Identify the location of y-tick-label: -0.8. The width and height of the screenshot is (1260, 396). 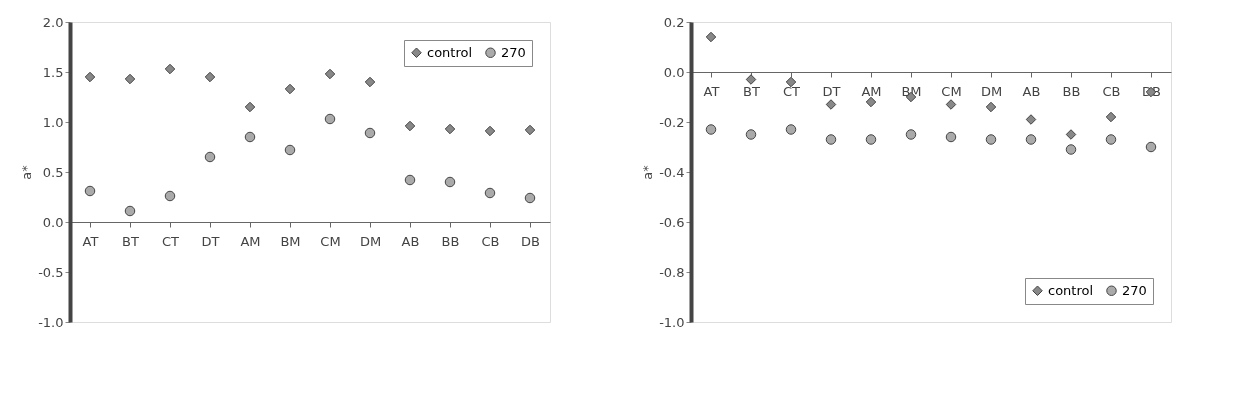
(672, 272).